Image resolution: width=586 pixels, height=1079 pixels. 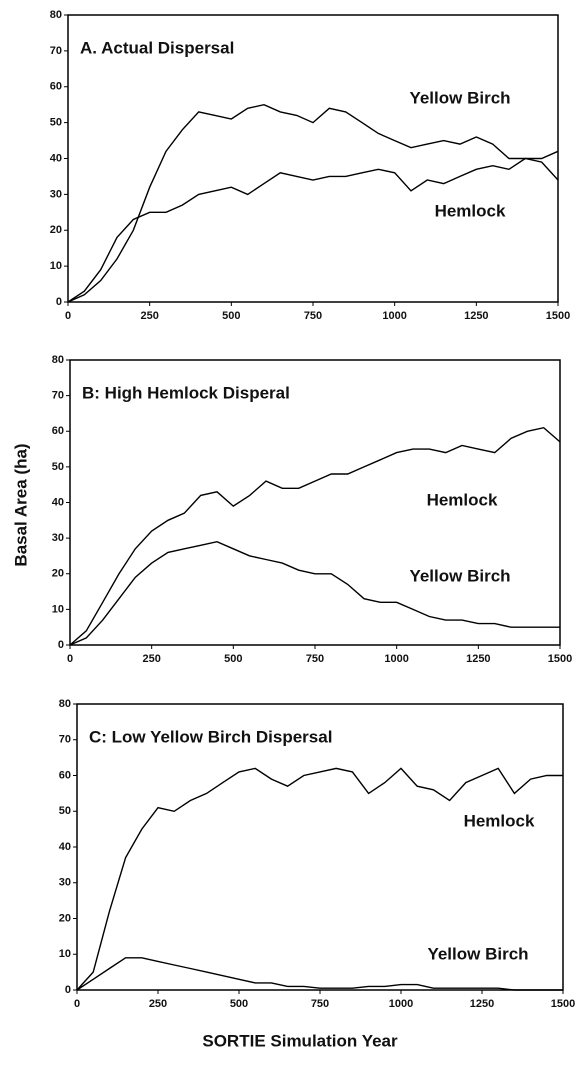 I want to click on panel-title: A. Actual Dispersal, so click(x=157, y=47).